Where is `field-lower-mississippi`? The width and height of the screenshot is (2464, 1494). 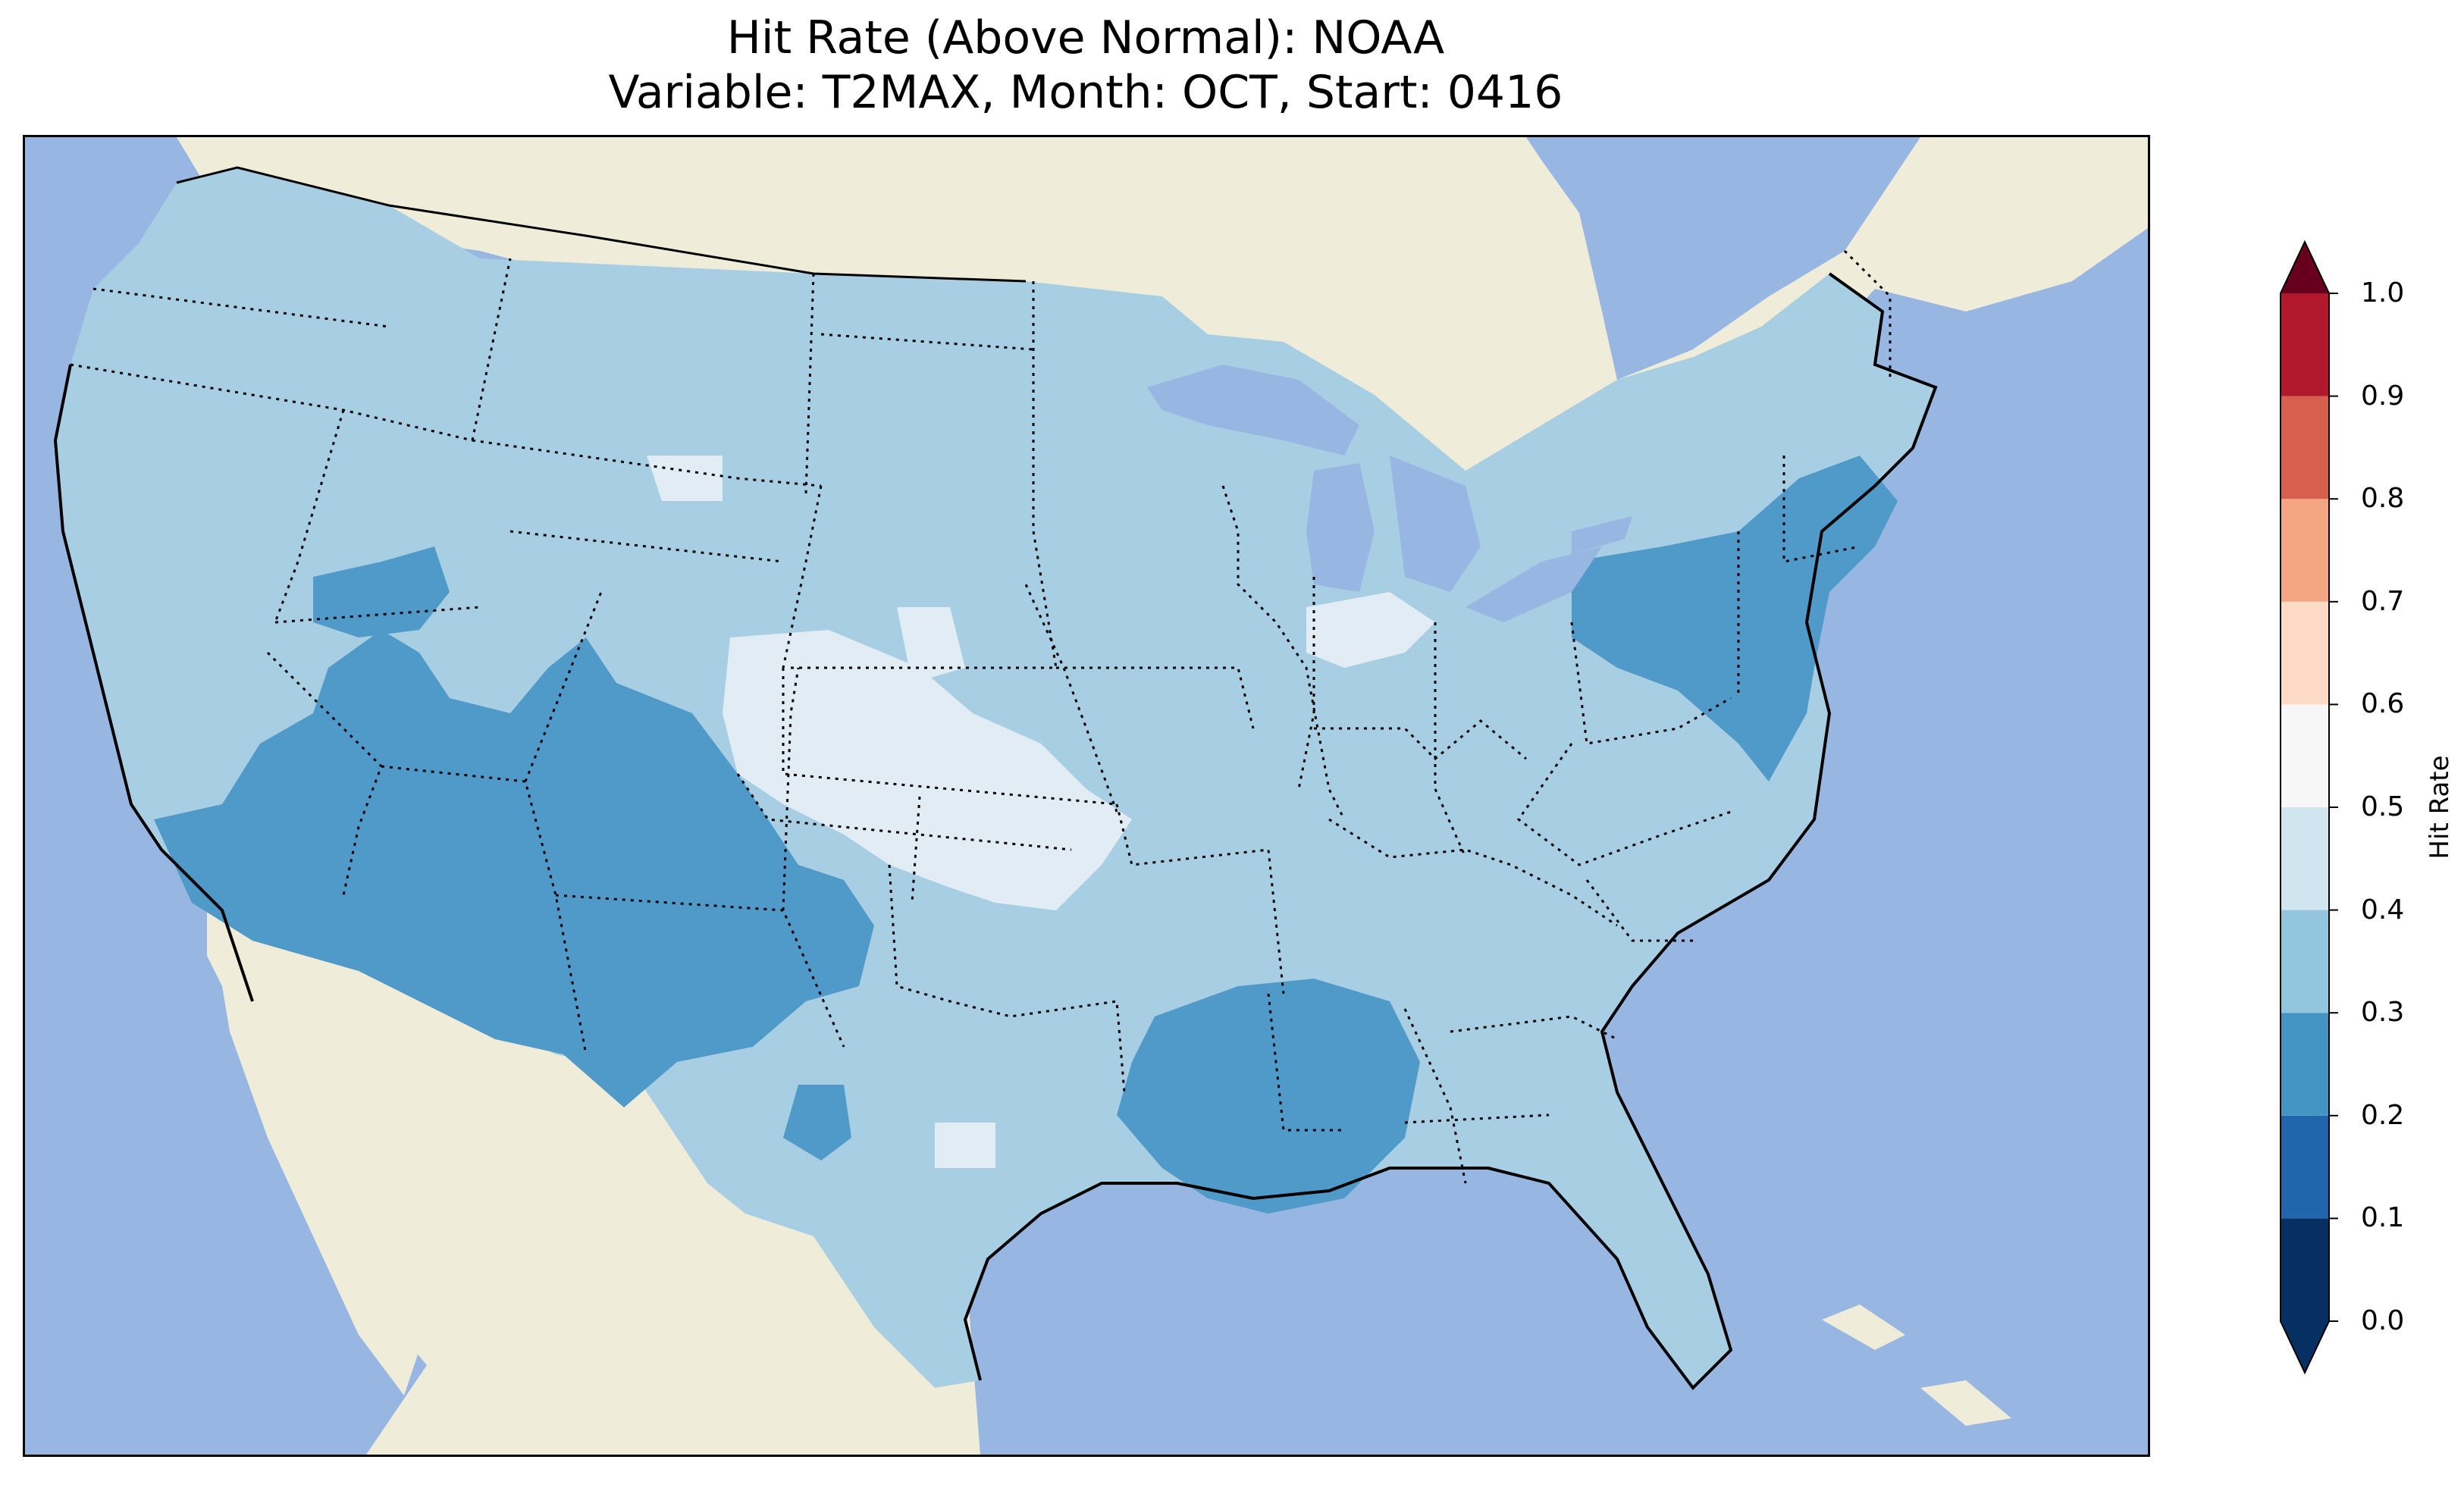
field-lower-mississippi is located at coordinates (1268, 1096).